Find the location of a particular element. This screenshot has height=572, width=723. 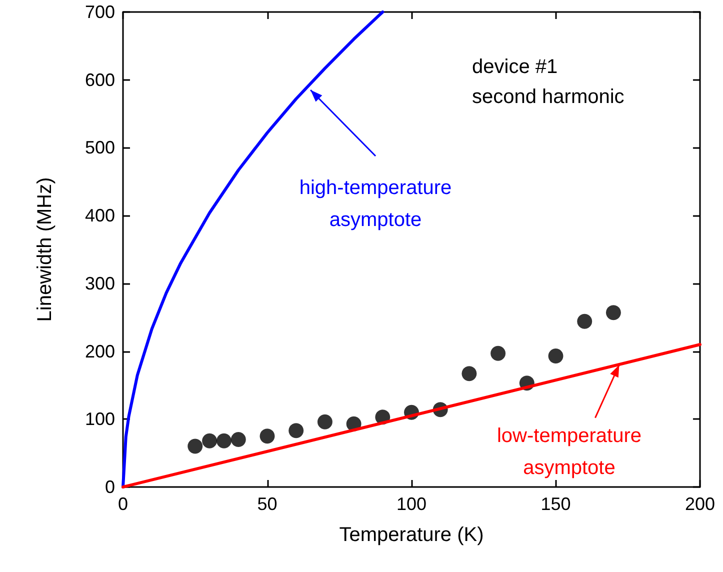

y-tick-label: 400 is located at coordinates (99, 216).